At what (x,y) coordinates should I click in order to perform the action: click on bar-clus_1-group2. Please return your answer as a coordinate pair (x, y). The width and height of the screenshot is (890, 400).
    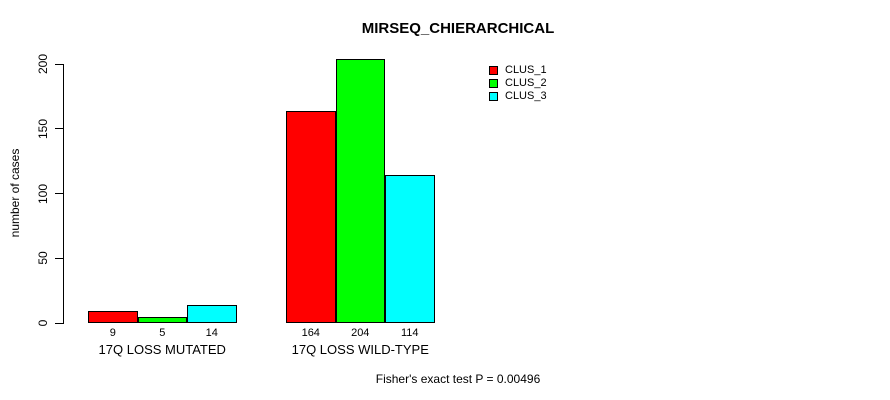
    Looking at the image, I should click on (311, 216).